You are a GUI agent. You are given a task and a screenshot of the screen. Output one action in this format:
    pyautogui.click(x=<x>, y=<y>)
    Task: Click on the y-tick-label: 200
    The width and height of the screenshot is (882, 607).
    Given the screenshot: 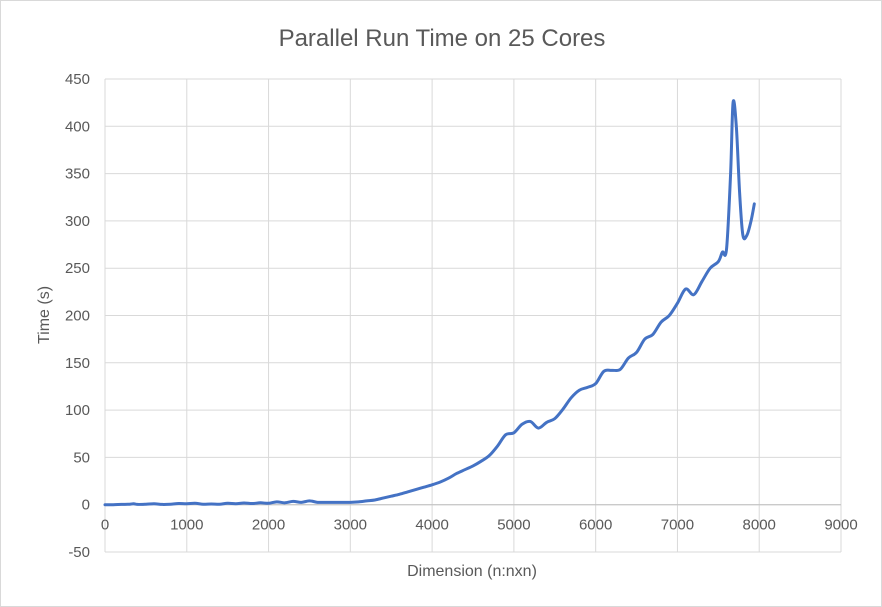 What is the action you would take?
    pyautogui.click(x=77, y=316)
    